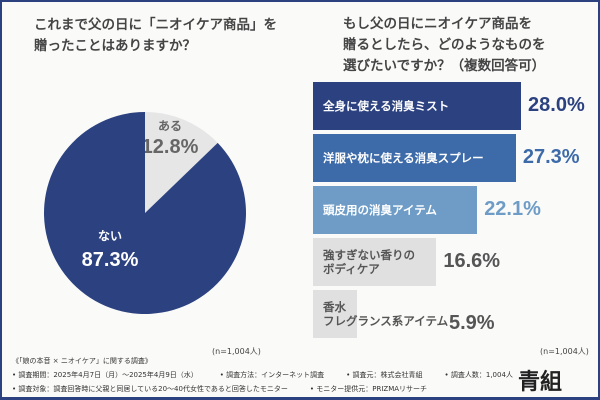 Image resolution: width=600 pixels, height=400 pixels. I want to click on bar: 強すぎない香りの ボディケア, so click(375, 262).